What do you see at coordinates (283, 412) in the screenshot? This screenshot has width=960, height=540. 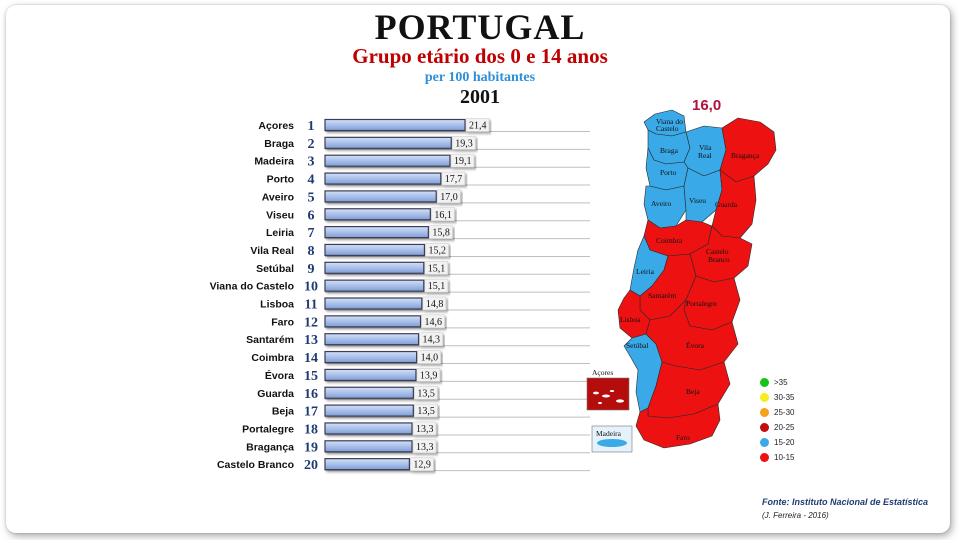 I see `category-label: Beja` at bounding box center [283, 412].